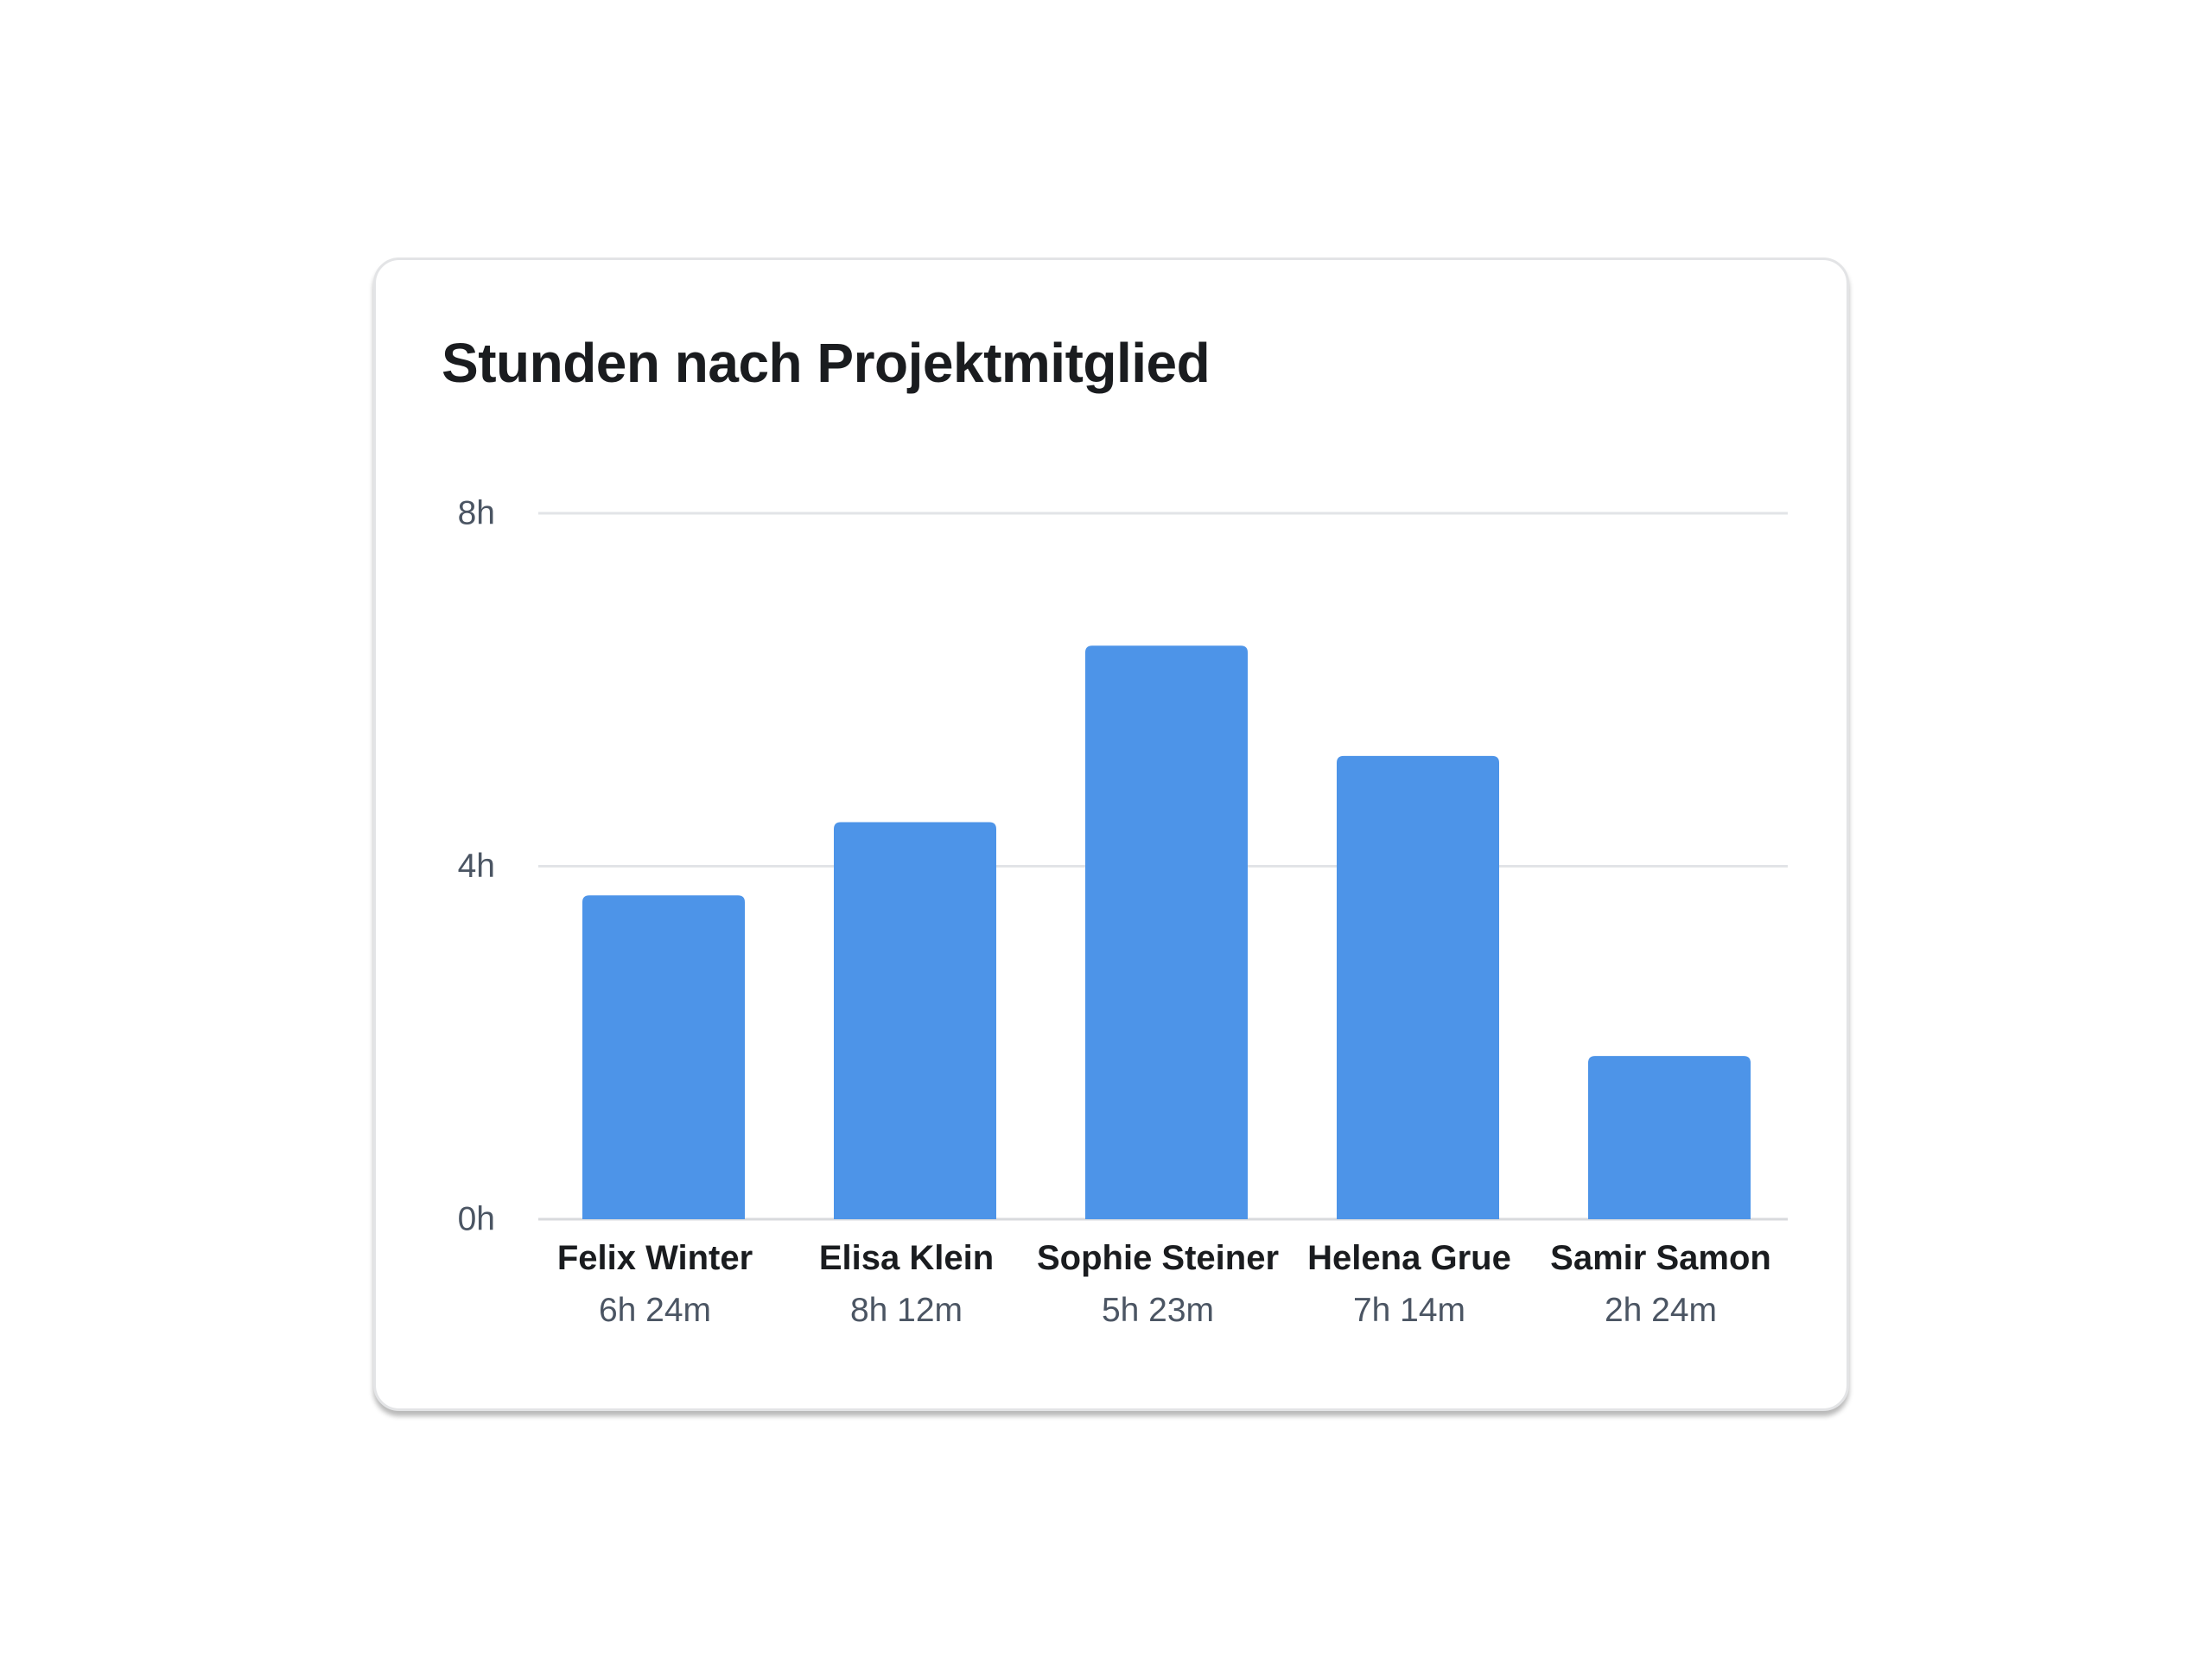 The image size is (2212, 1659). I want to click on x-category-label: Samir Samon, so click(1660, 1258).